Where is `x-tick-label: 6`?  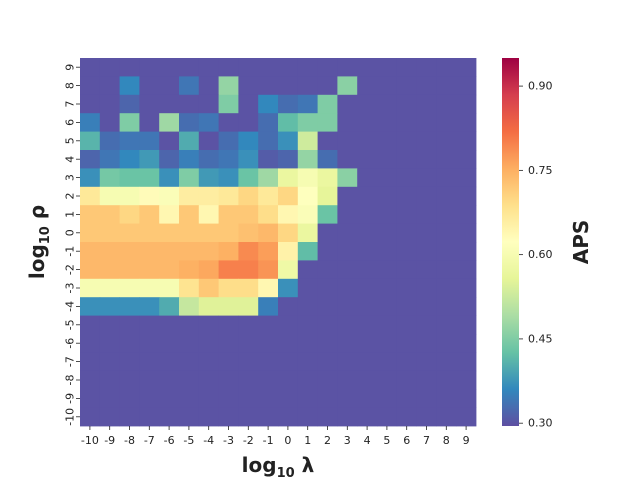 x-tick-label: 6 is located at coordinates (406, 440).